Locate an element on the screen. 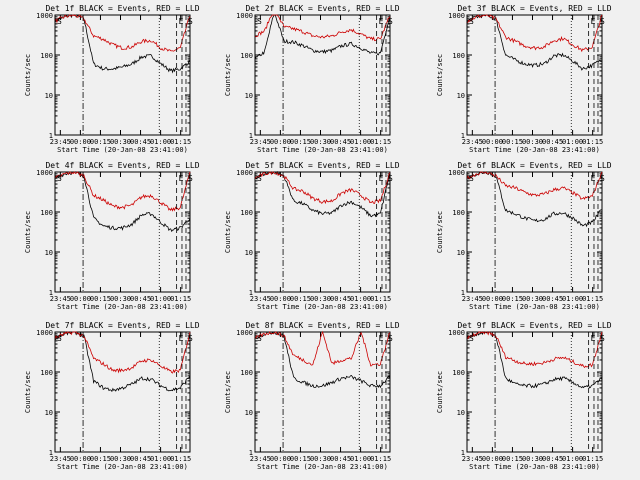 The height and width of the screenshot is (480, 640). panel-title: Det 5f BLACK = Events, RED = LLD is located at coordinates (322, 165).